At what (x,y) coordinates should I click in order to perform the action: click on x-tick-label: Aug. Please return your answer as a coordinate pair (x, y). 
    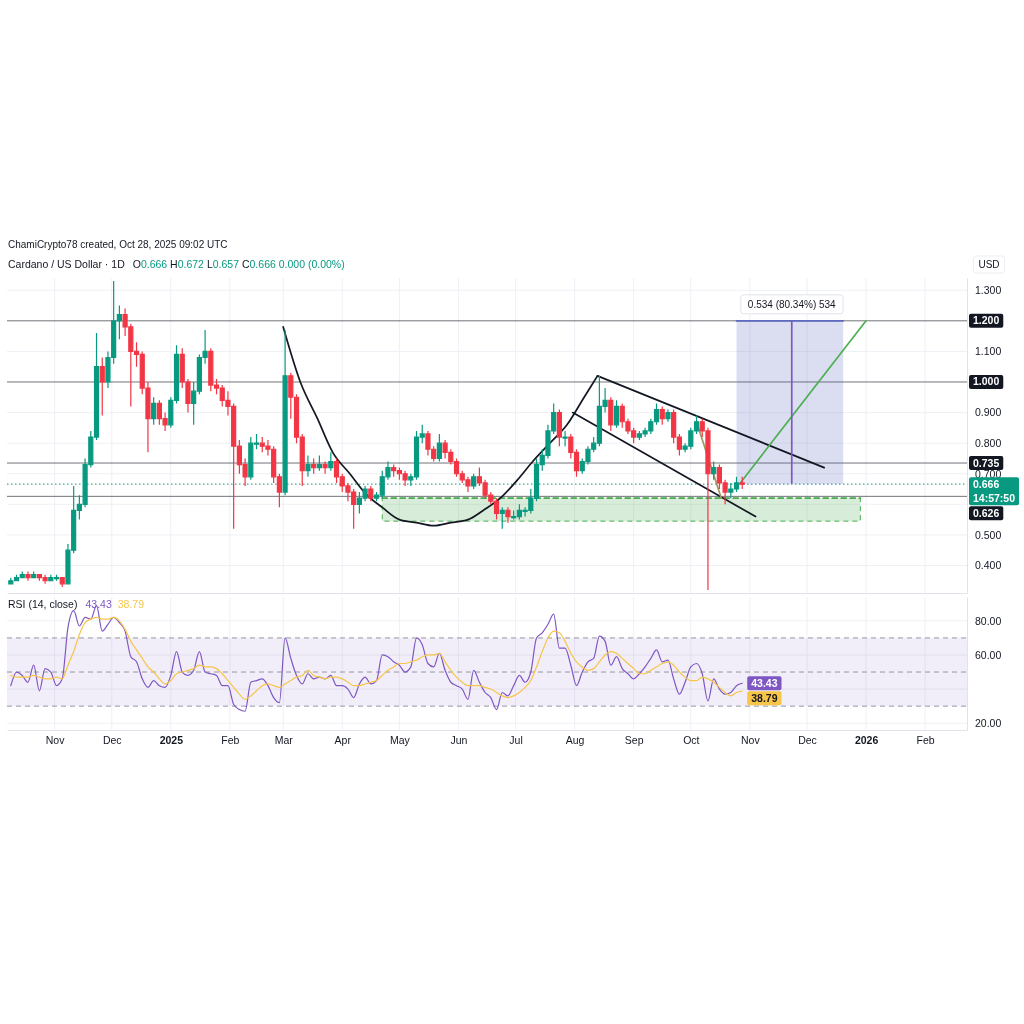
    Looking at the image, I should click on (575, 740).